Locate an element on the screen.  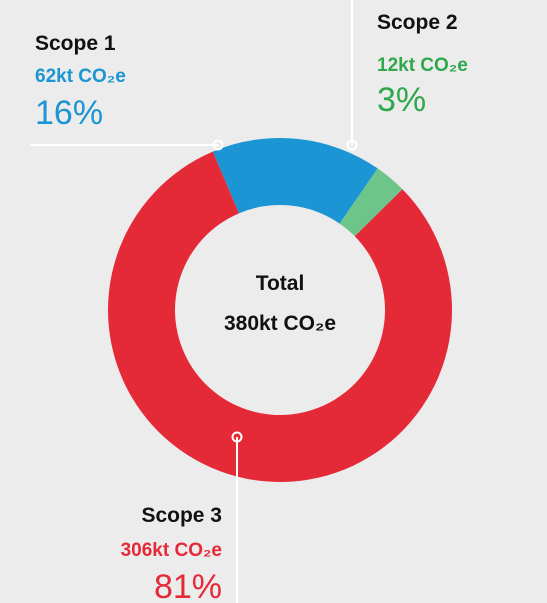
category-label: Scope 2 is located at coordinates (417, 22).